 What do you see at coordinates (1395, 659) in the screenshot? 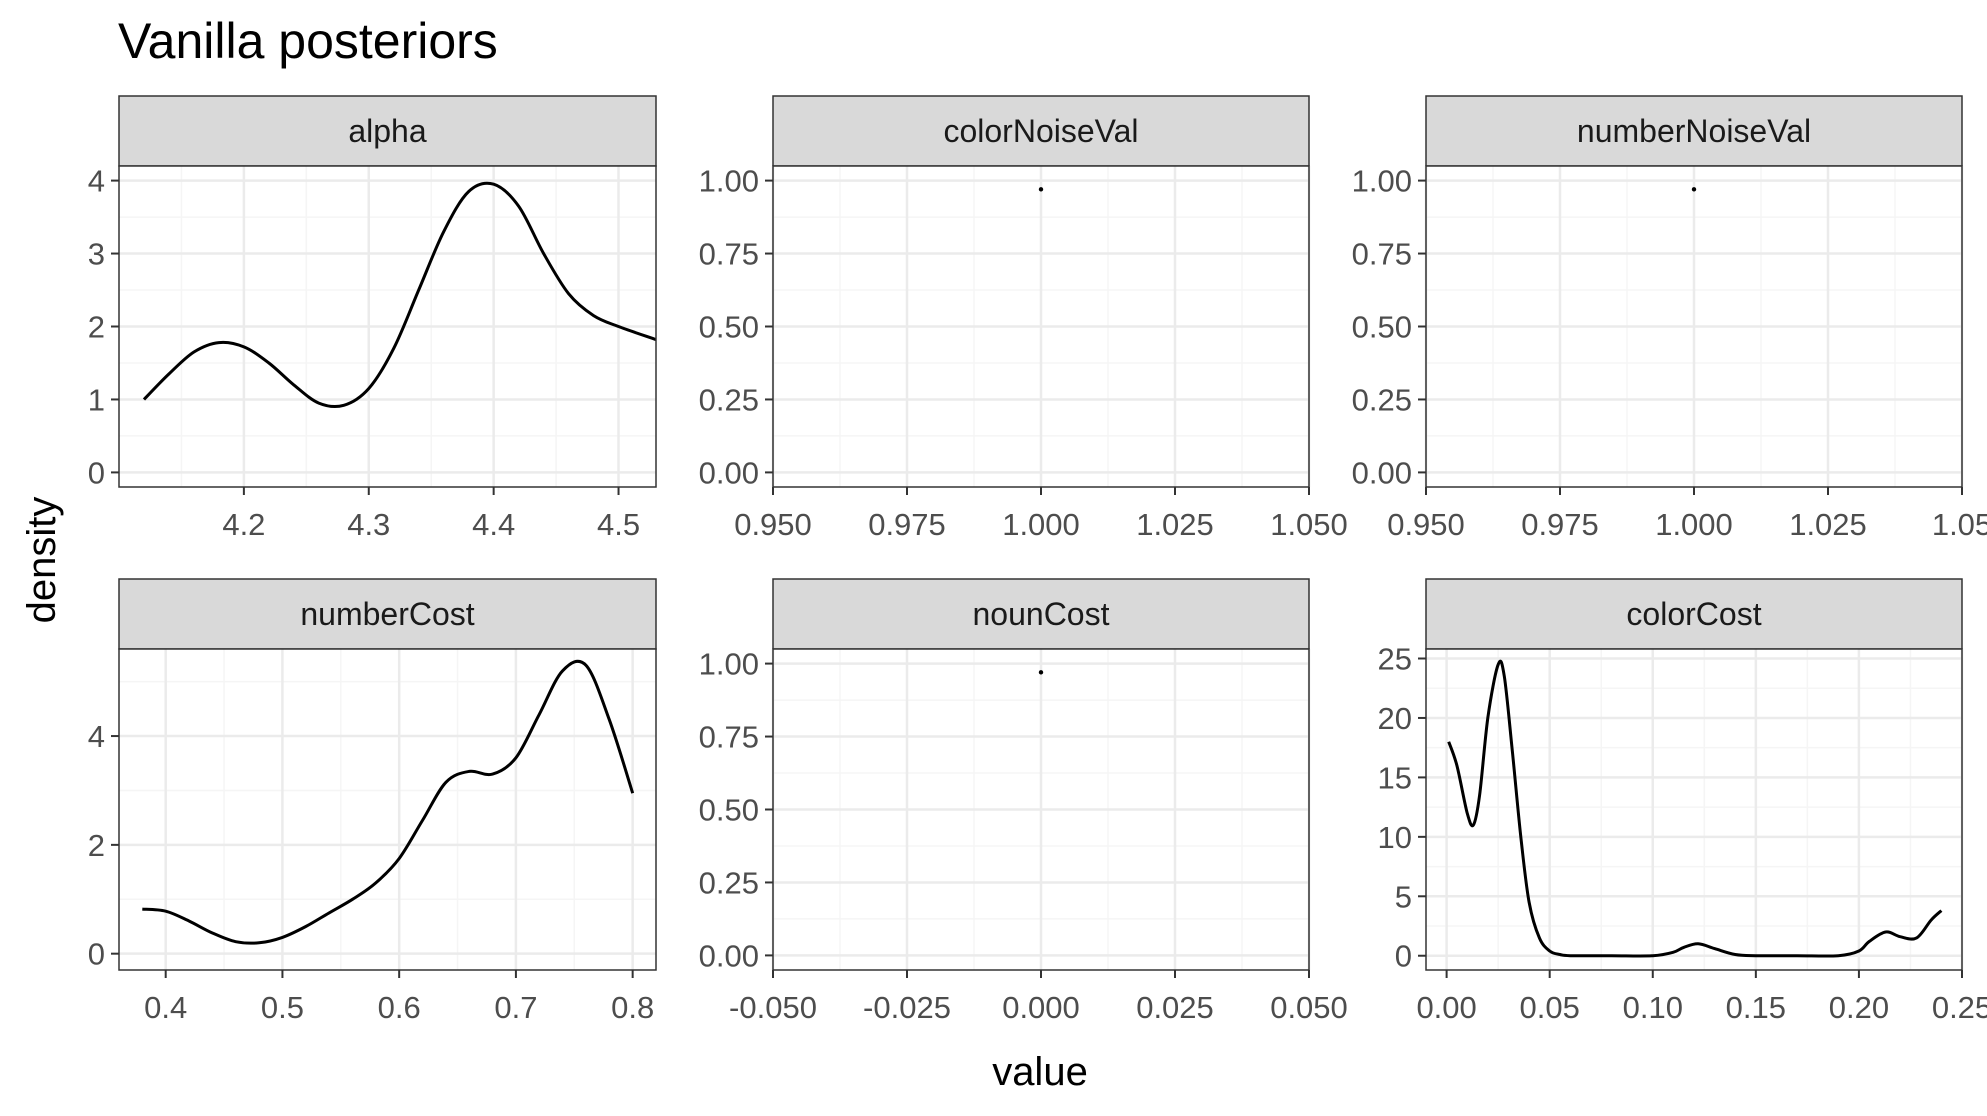
I see `y-tick-label: 25` at bounding box center [1395, 659].